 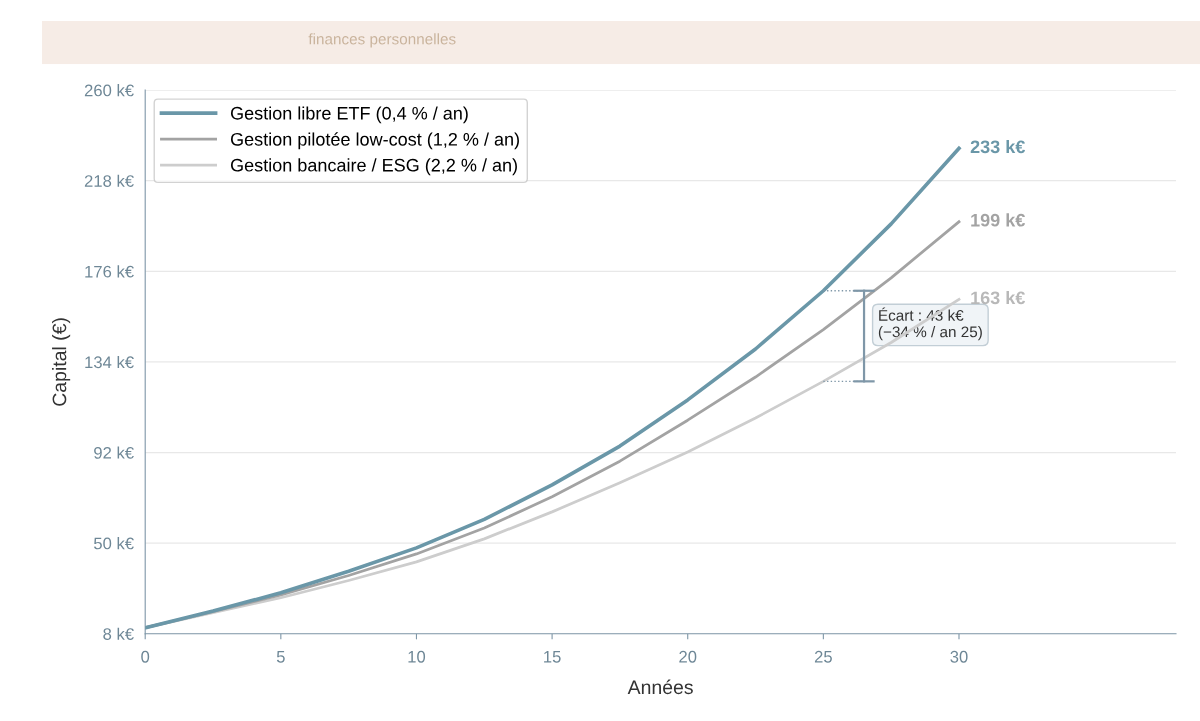 I want to click on x-tick-label: 5, so click(x=280, y=657).